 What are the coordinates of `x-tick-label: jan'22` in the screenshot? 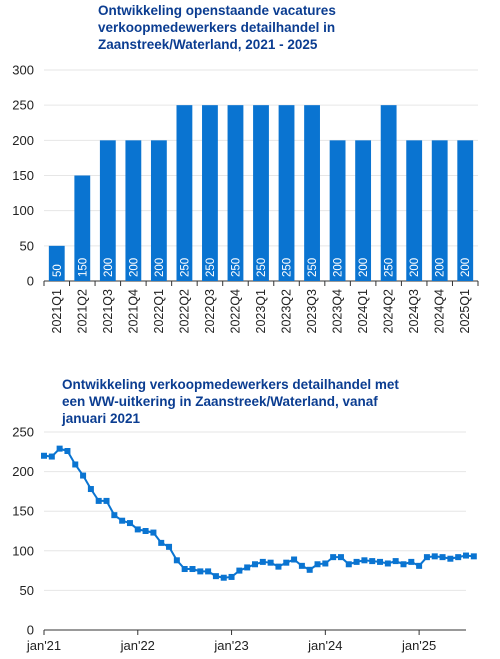 It's located at (137, 645).